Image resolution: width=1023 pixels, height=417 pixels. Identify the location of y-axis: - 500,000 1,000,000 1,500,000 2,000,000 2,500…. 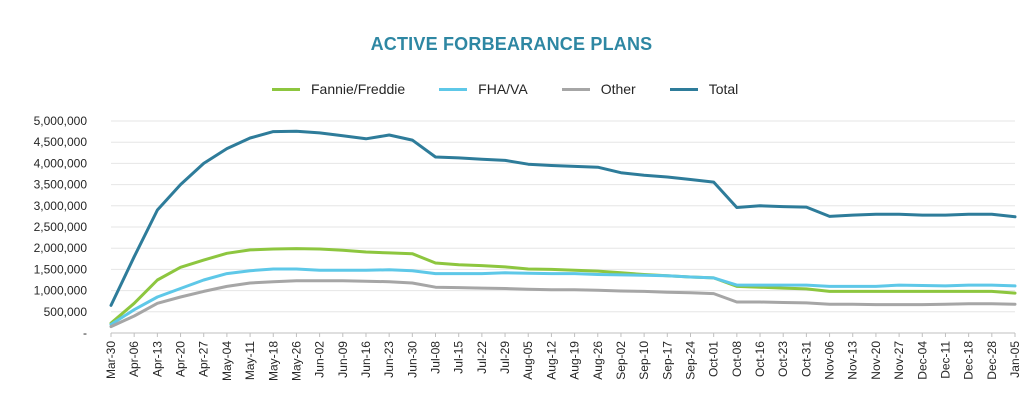
(61, 227).